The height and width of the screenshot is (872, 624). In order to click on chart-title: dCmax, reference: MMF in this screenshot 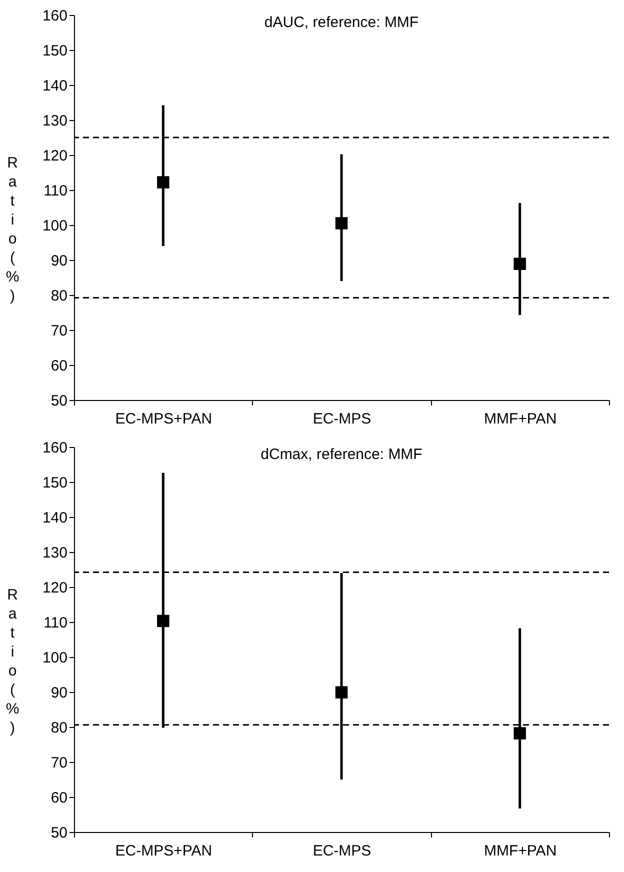, I will do `click(341, 454)`.